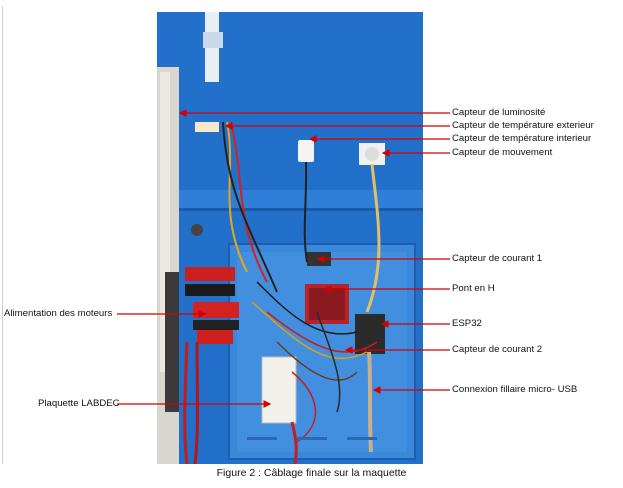 This screenshot has height=488, width=623. What do you see at coordinates (523, 125) in the screenshot?
I see `label-capteur-temperature-exterieur: Capteur de température exterieur` at bounding box center [523, 125].